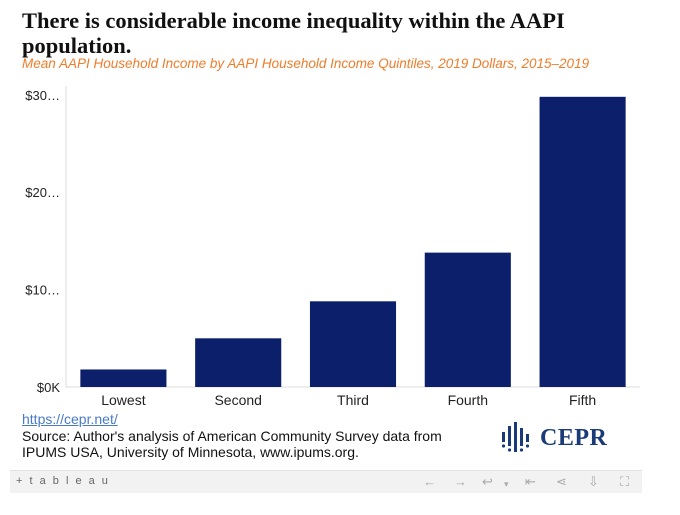 The width and height of the screenshot is (680, 515). What do you see at coordinates (582, 400) in the screenshot?
I see `x-tick-label: Fifth` at bounding box center [582, 400].